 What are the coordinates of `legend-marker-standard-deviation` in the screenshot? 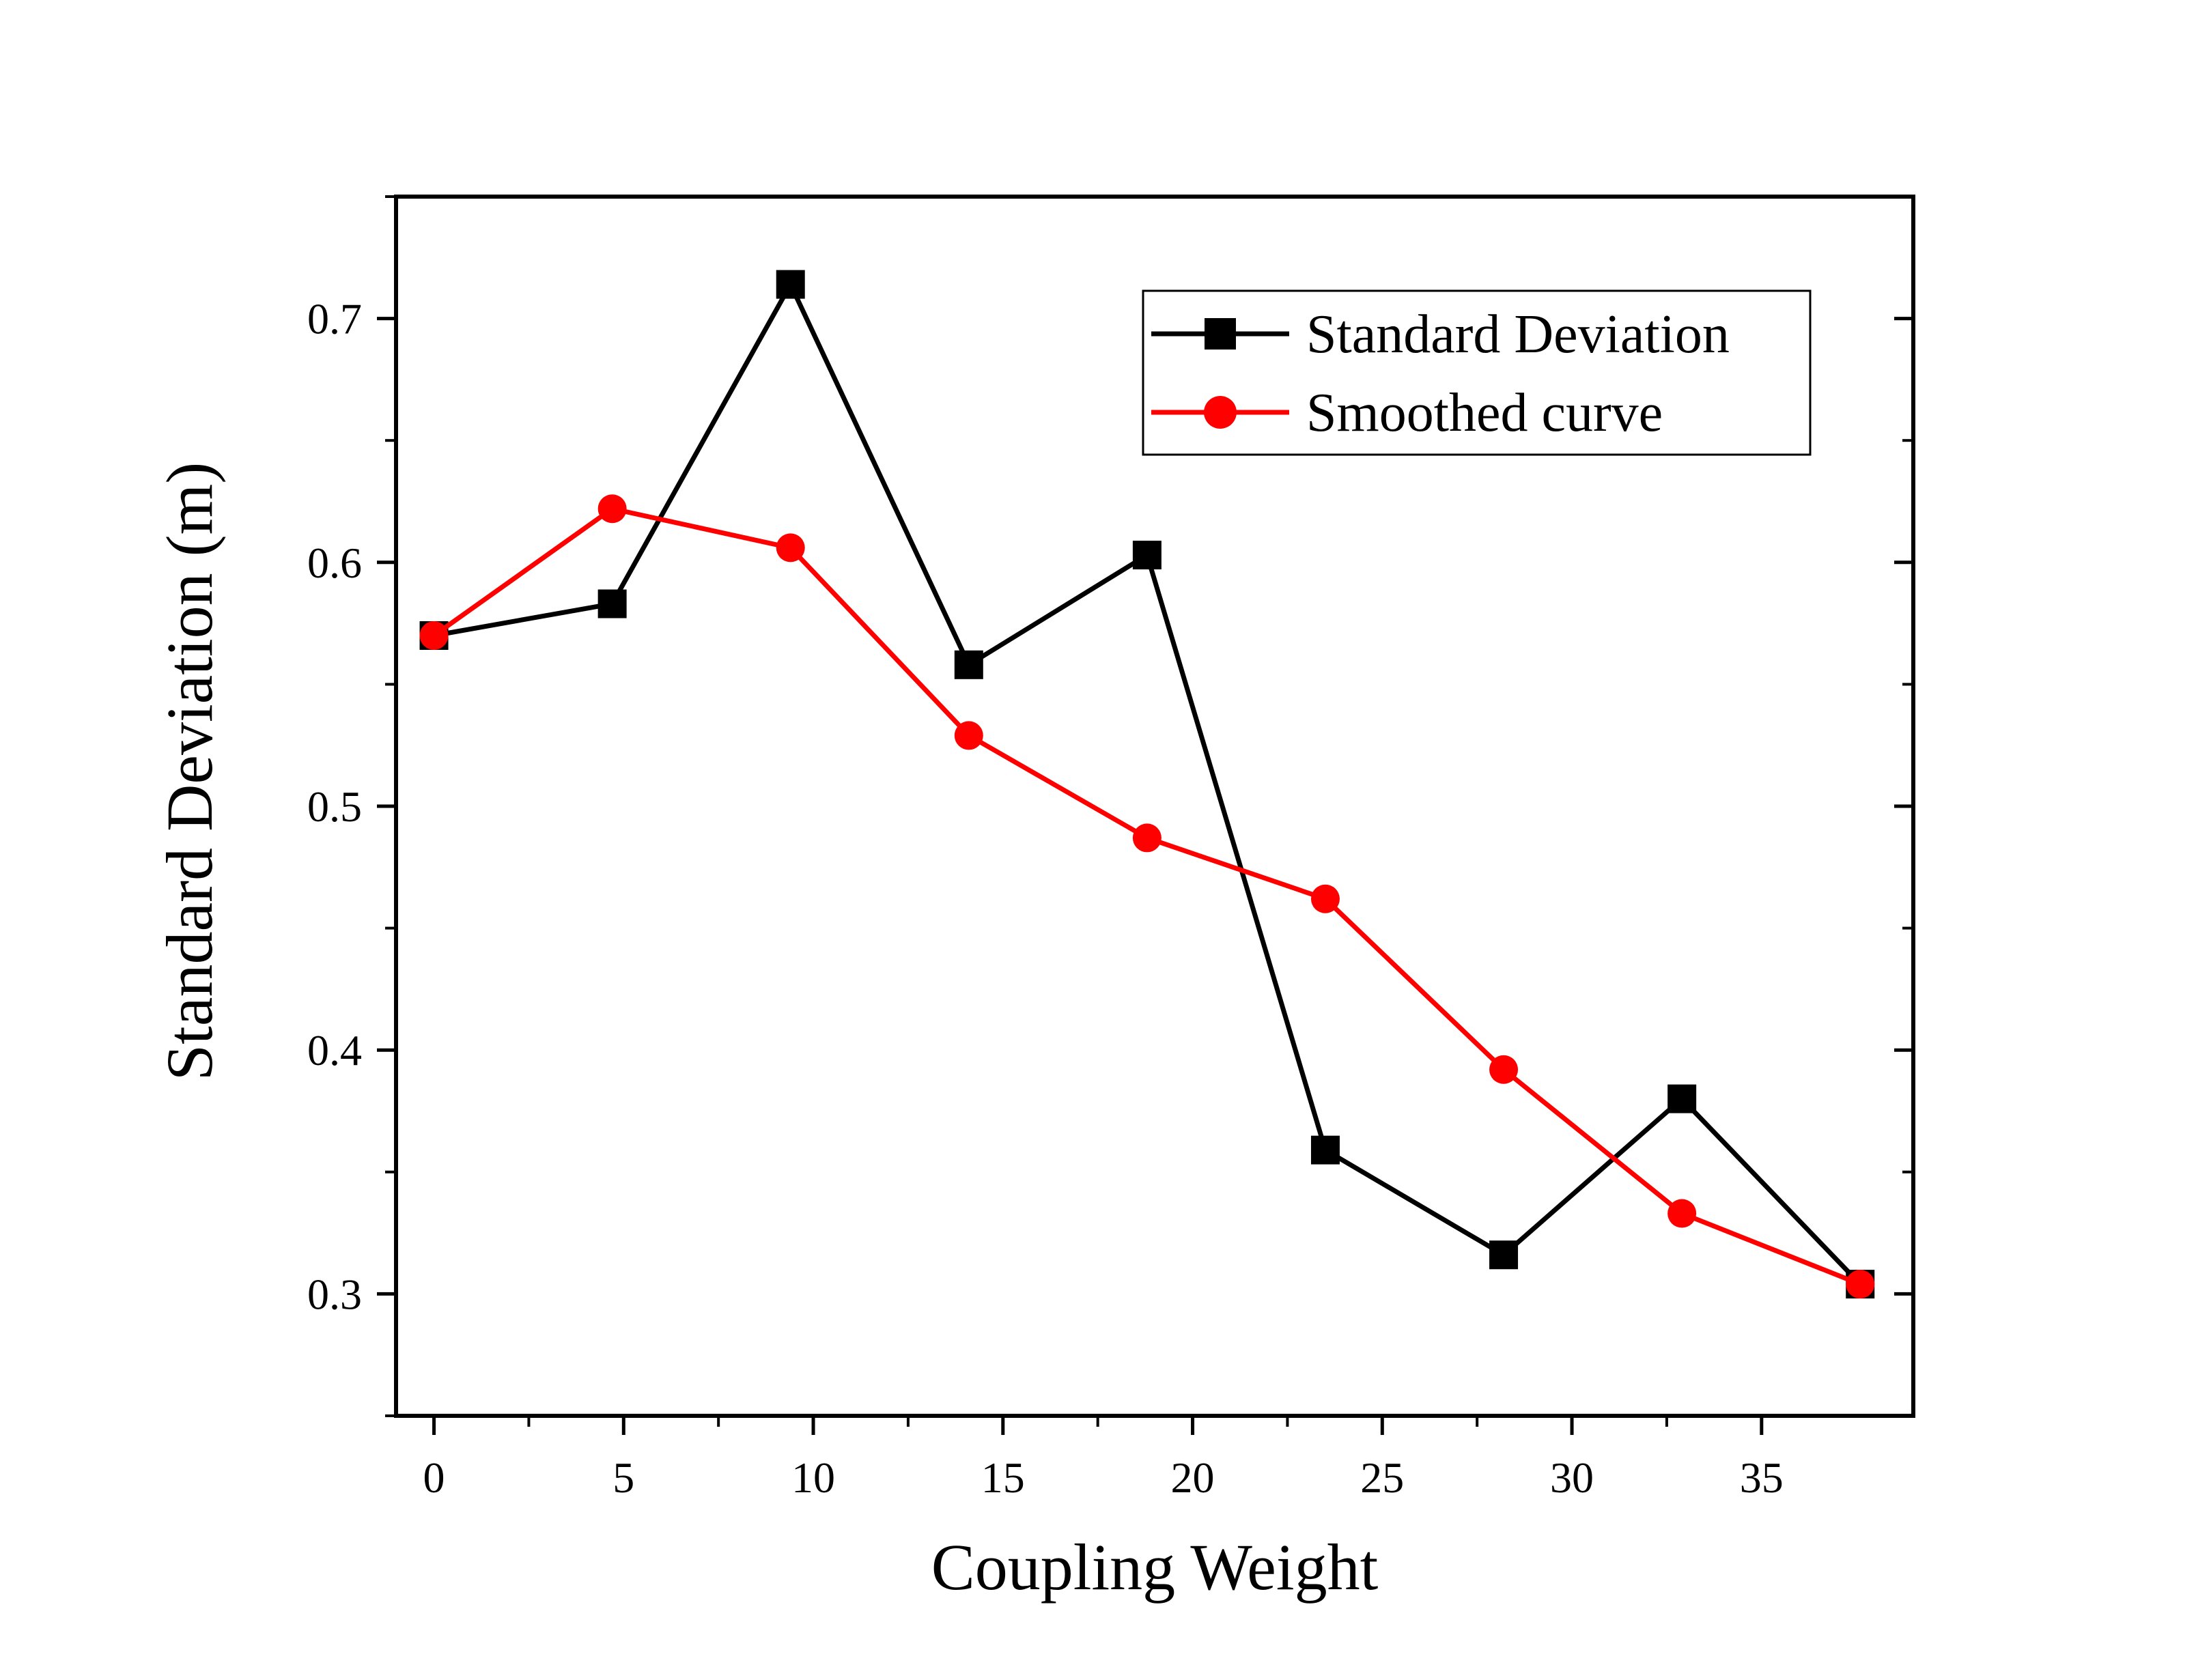 It's located at (1220, 334).